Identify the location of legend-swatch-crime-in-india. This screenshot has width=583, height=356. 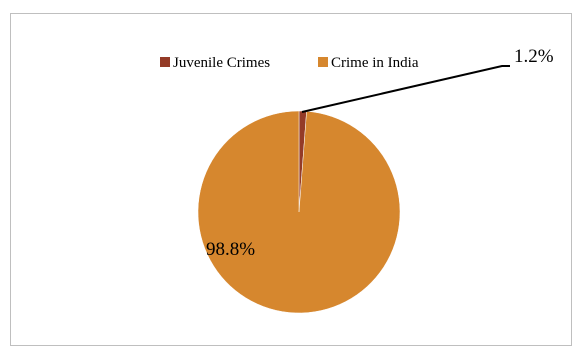
(323, 62).